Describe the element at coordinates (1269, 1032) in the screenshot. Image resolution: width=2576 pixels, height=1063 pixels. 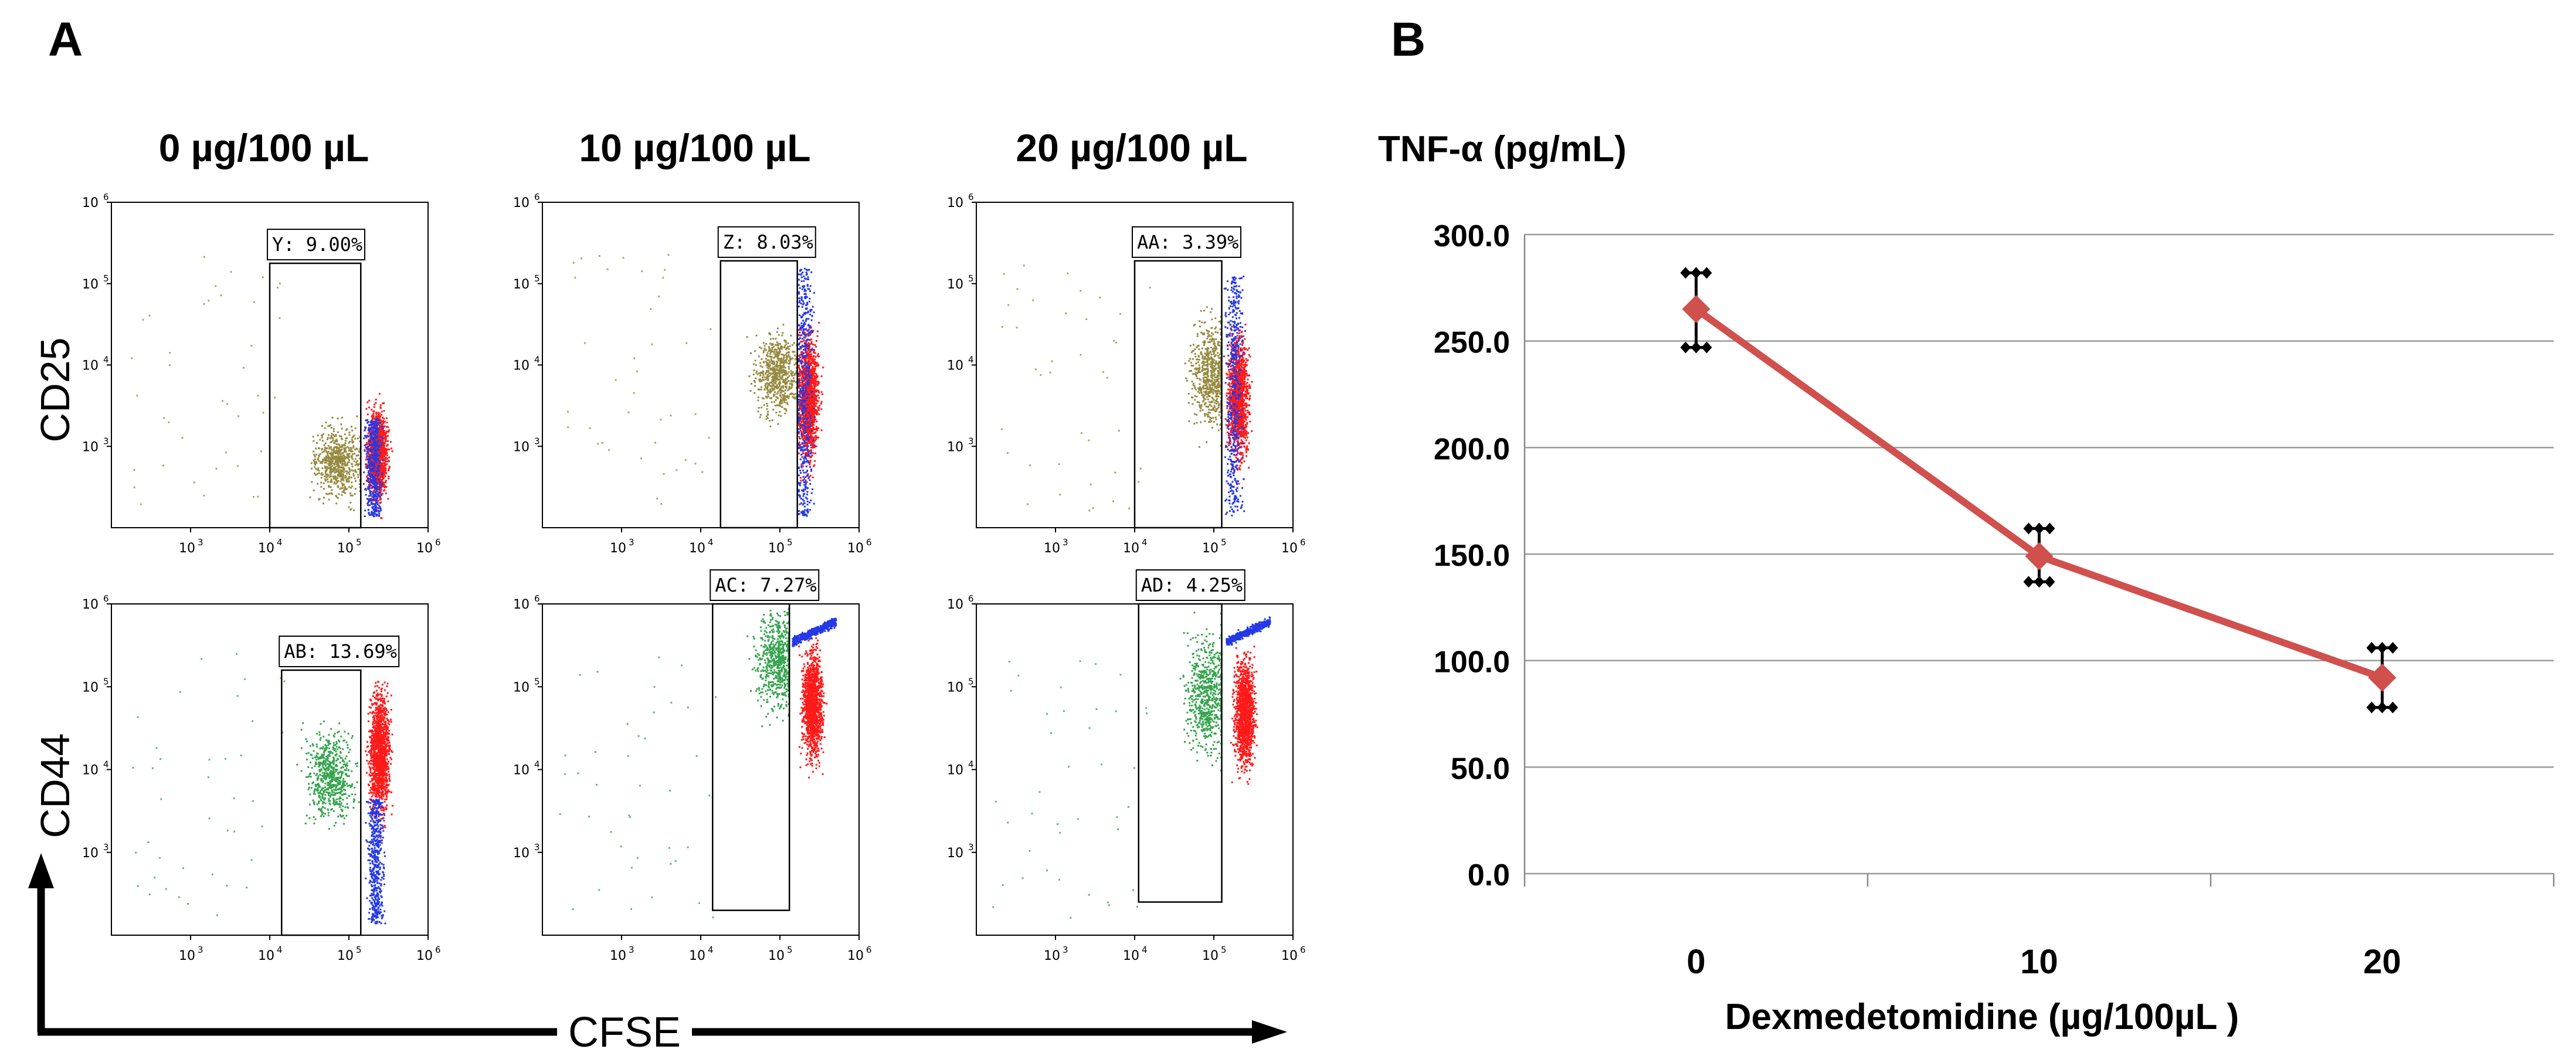
I see `right-arrowhead` at that location.